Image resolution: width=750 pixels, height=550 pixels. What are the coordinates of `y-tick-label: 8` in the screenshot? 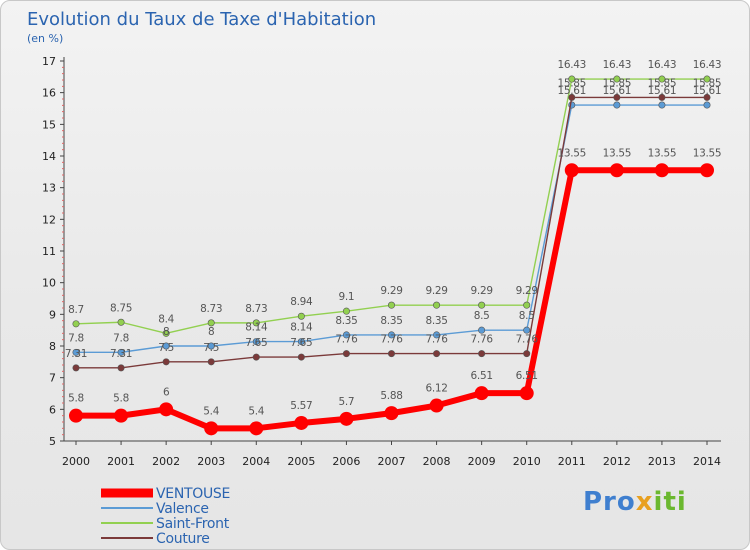 It's located at (52, 346).